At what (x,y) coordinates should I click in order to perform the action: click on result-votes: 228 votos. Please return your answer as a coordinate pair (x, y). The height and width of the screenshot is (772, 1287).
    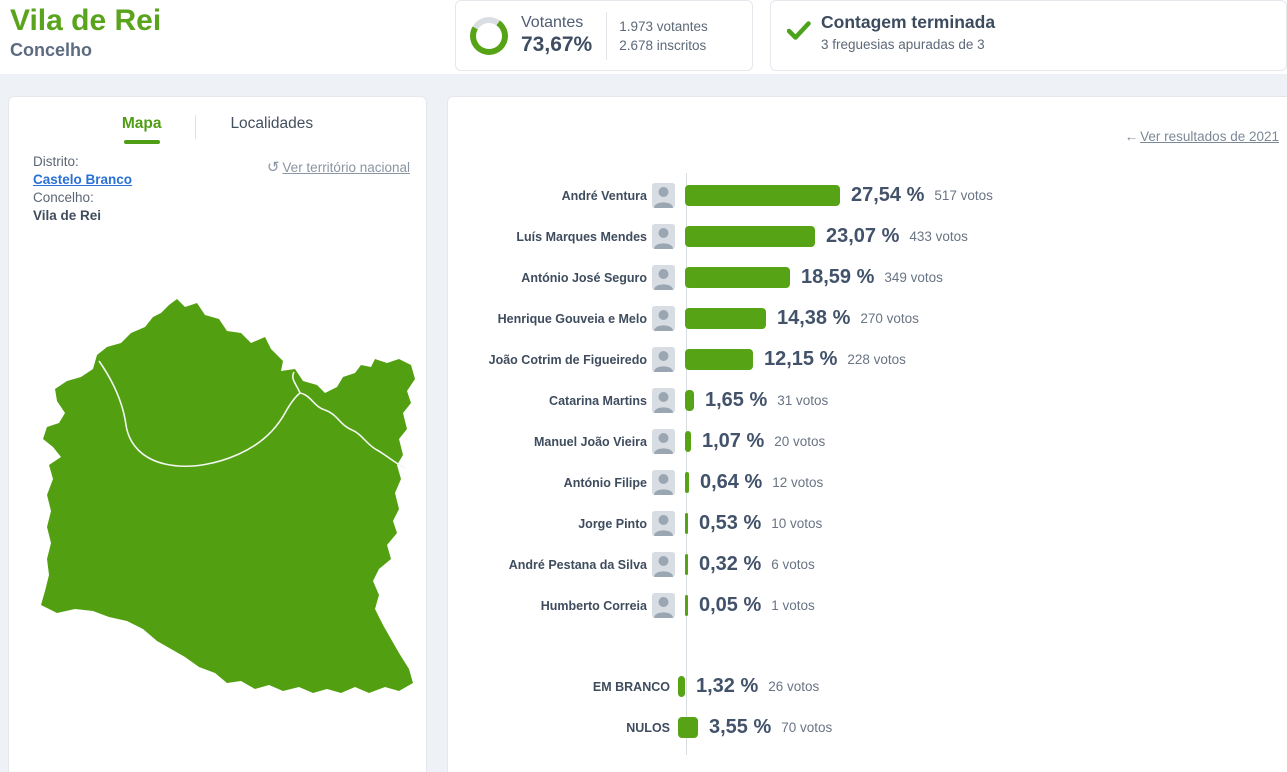
    Looking at the image, I should click on (876, 359).